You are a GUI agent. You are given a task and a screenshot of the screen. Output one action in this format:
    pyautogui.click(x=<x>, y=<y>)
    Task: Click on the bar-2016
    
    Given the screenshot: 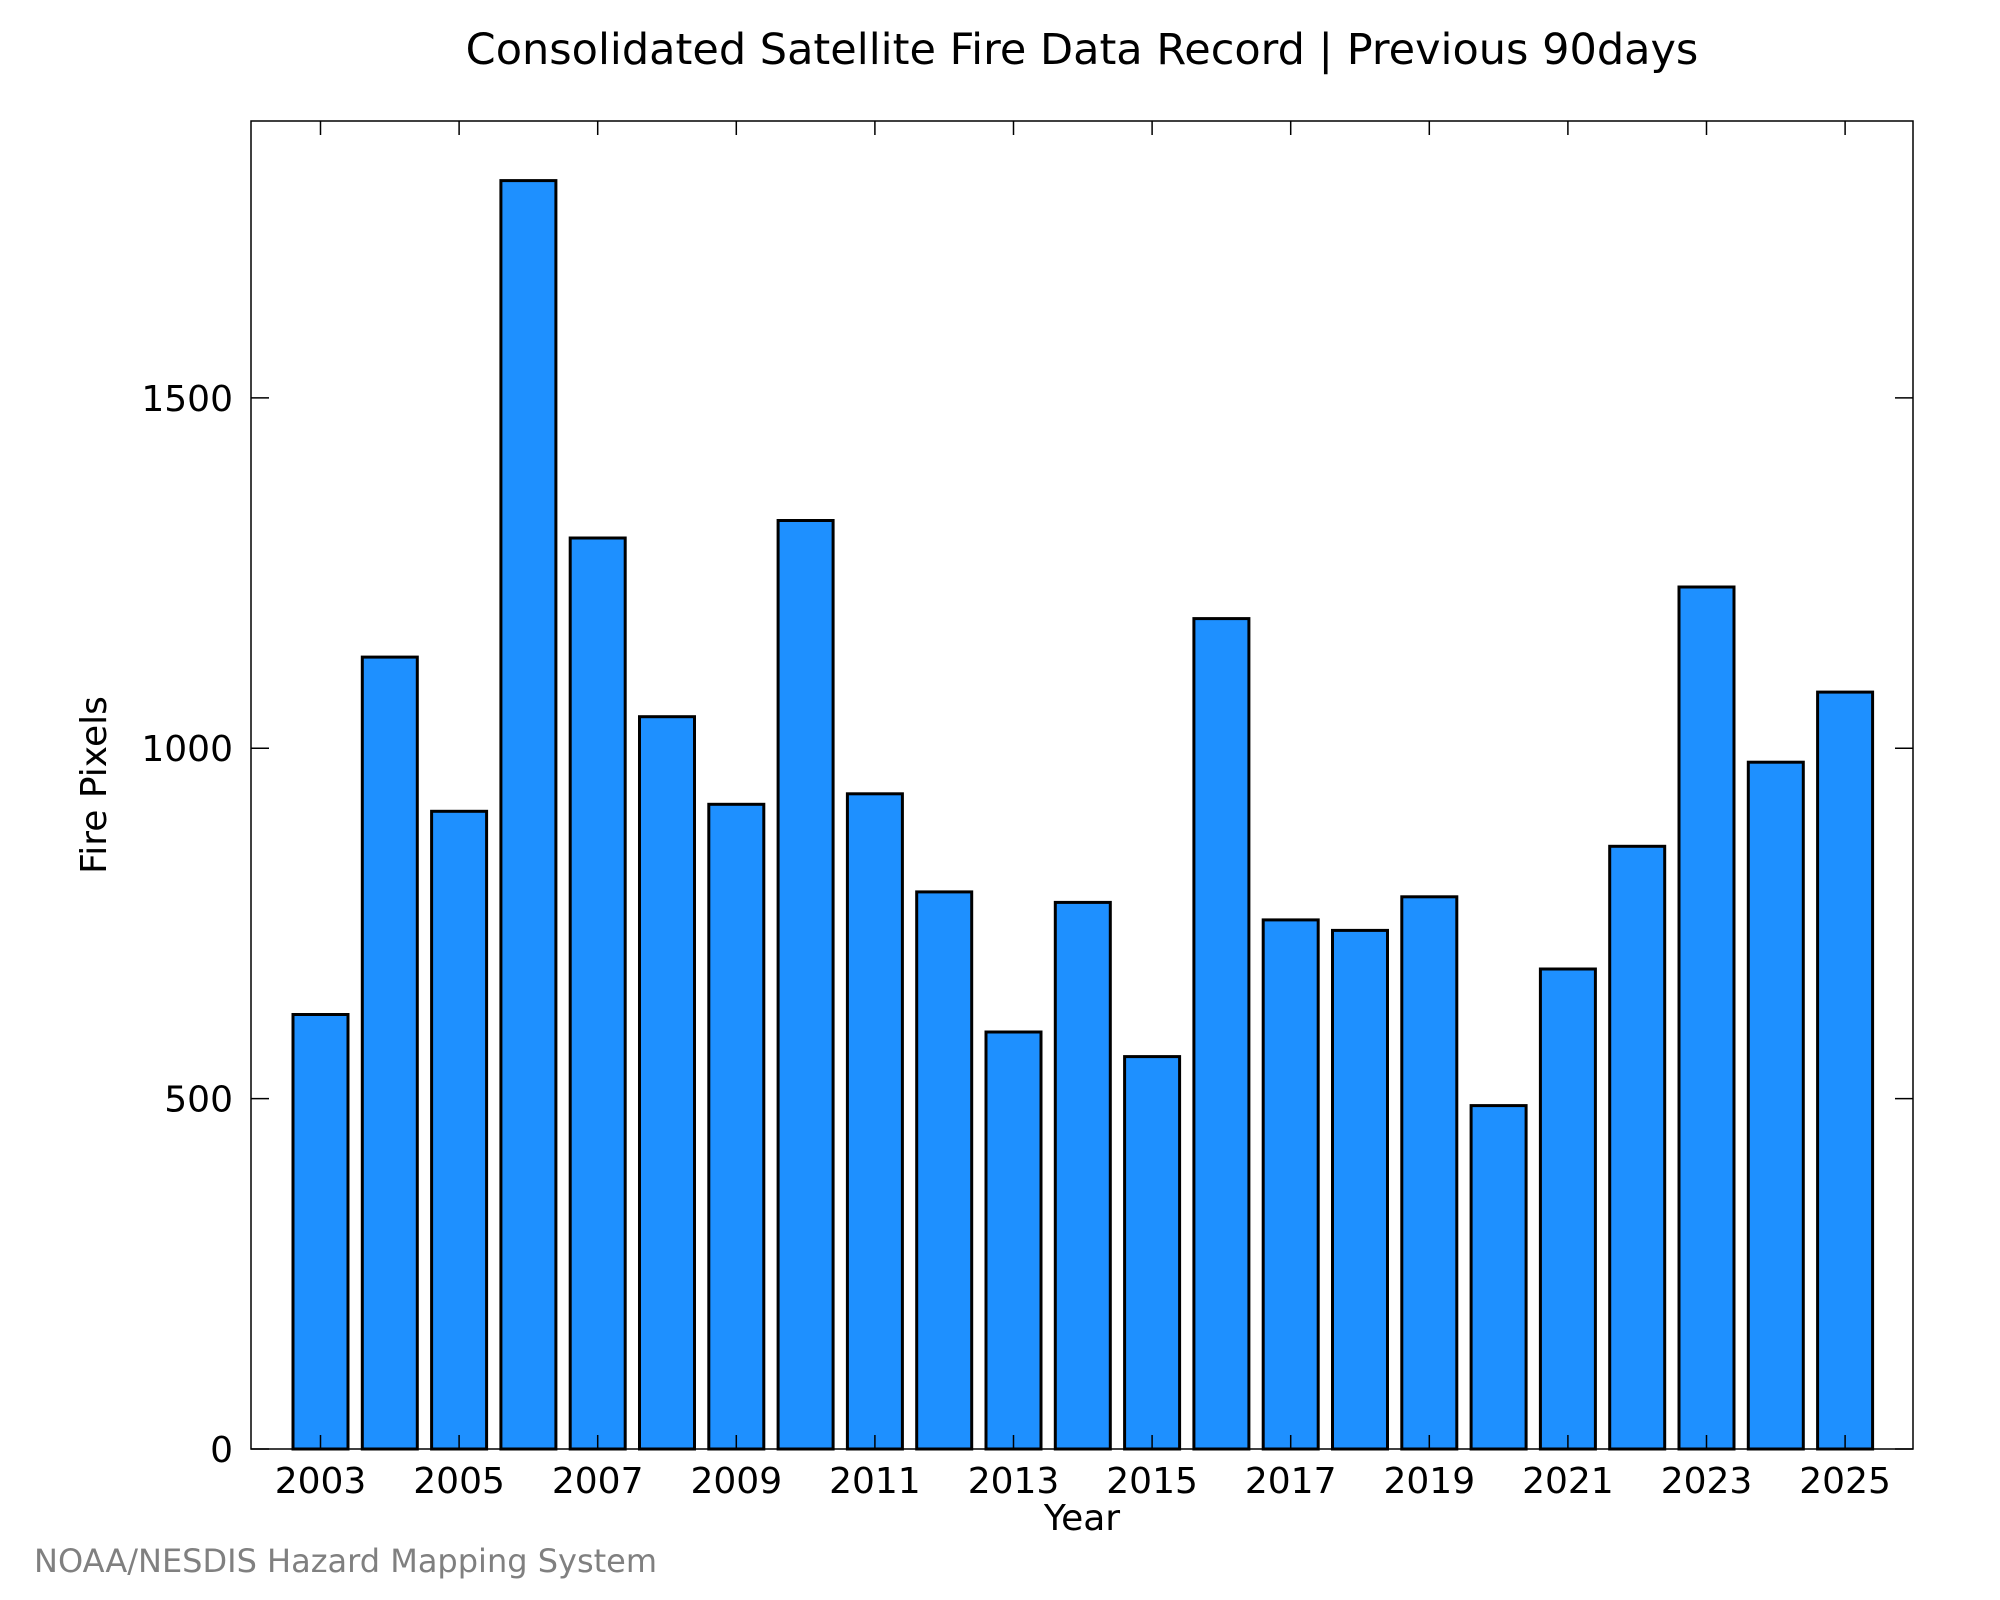 What is the action you would take?
    pyautogui.click(x=1221, y=1034)
    